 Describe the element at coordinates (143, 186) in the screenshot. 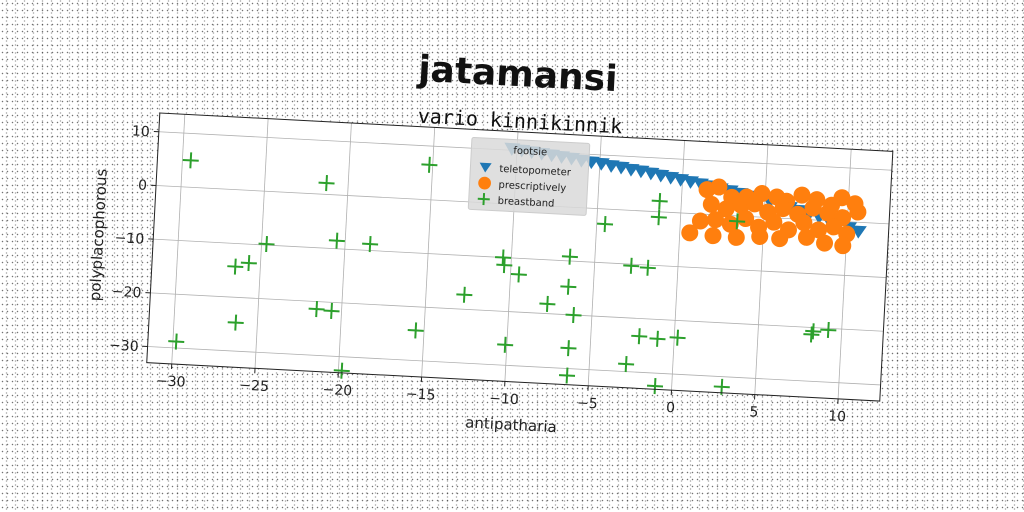

I see `y-tick-label: 0` at that location.